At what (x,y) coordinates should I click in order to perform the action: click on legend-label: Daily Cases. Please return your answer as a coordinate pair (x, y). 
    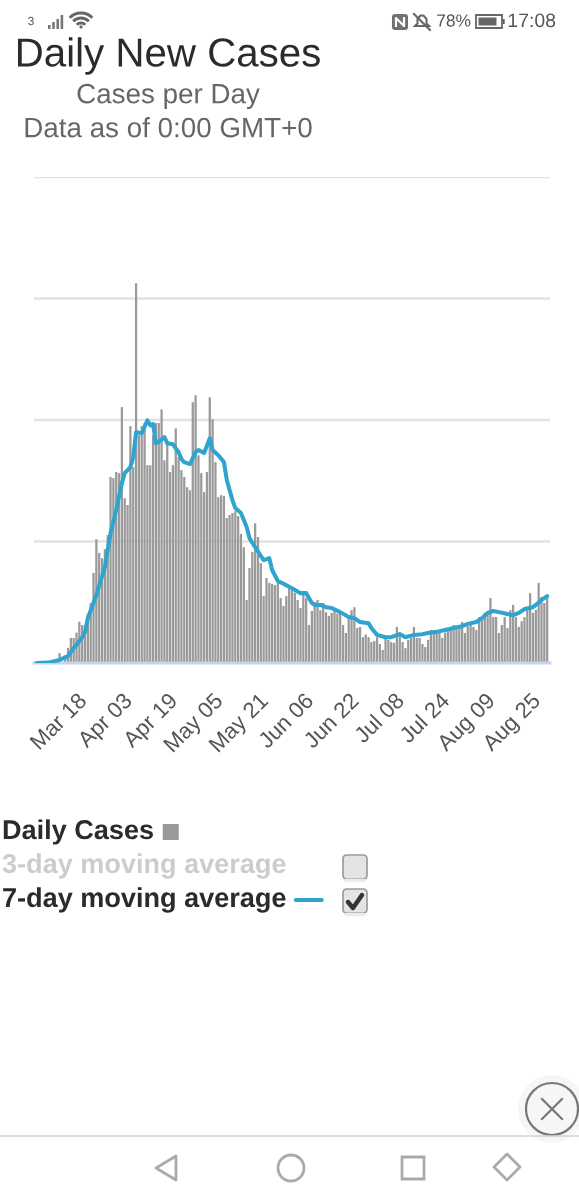
    Looking at the image, I should click on (78, 832).